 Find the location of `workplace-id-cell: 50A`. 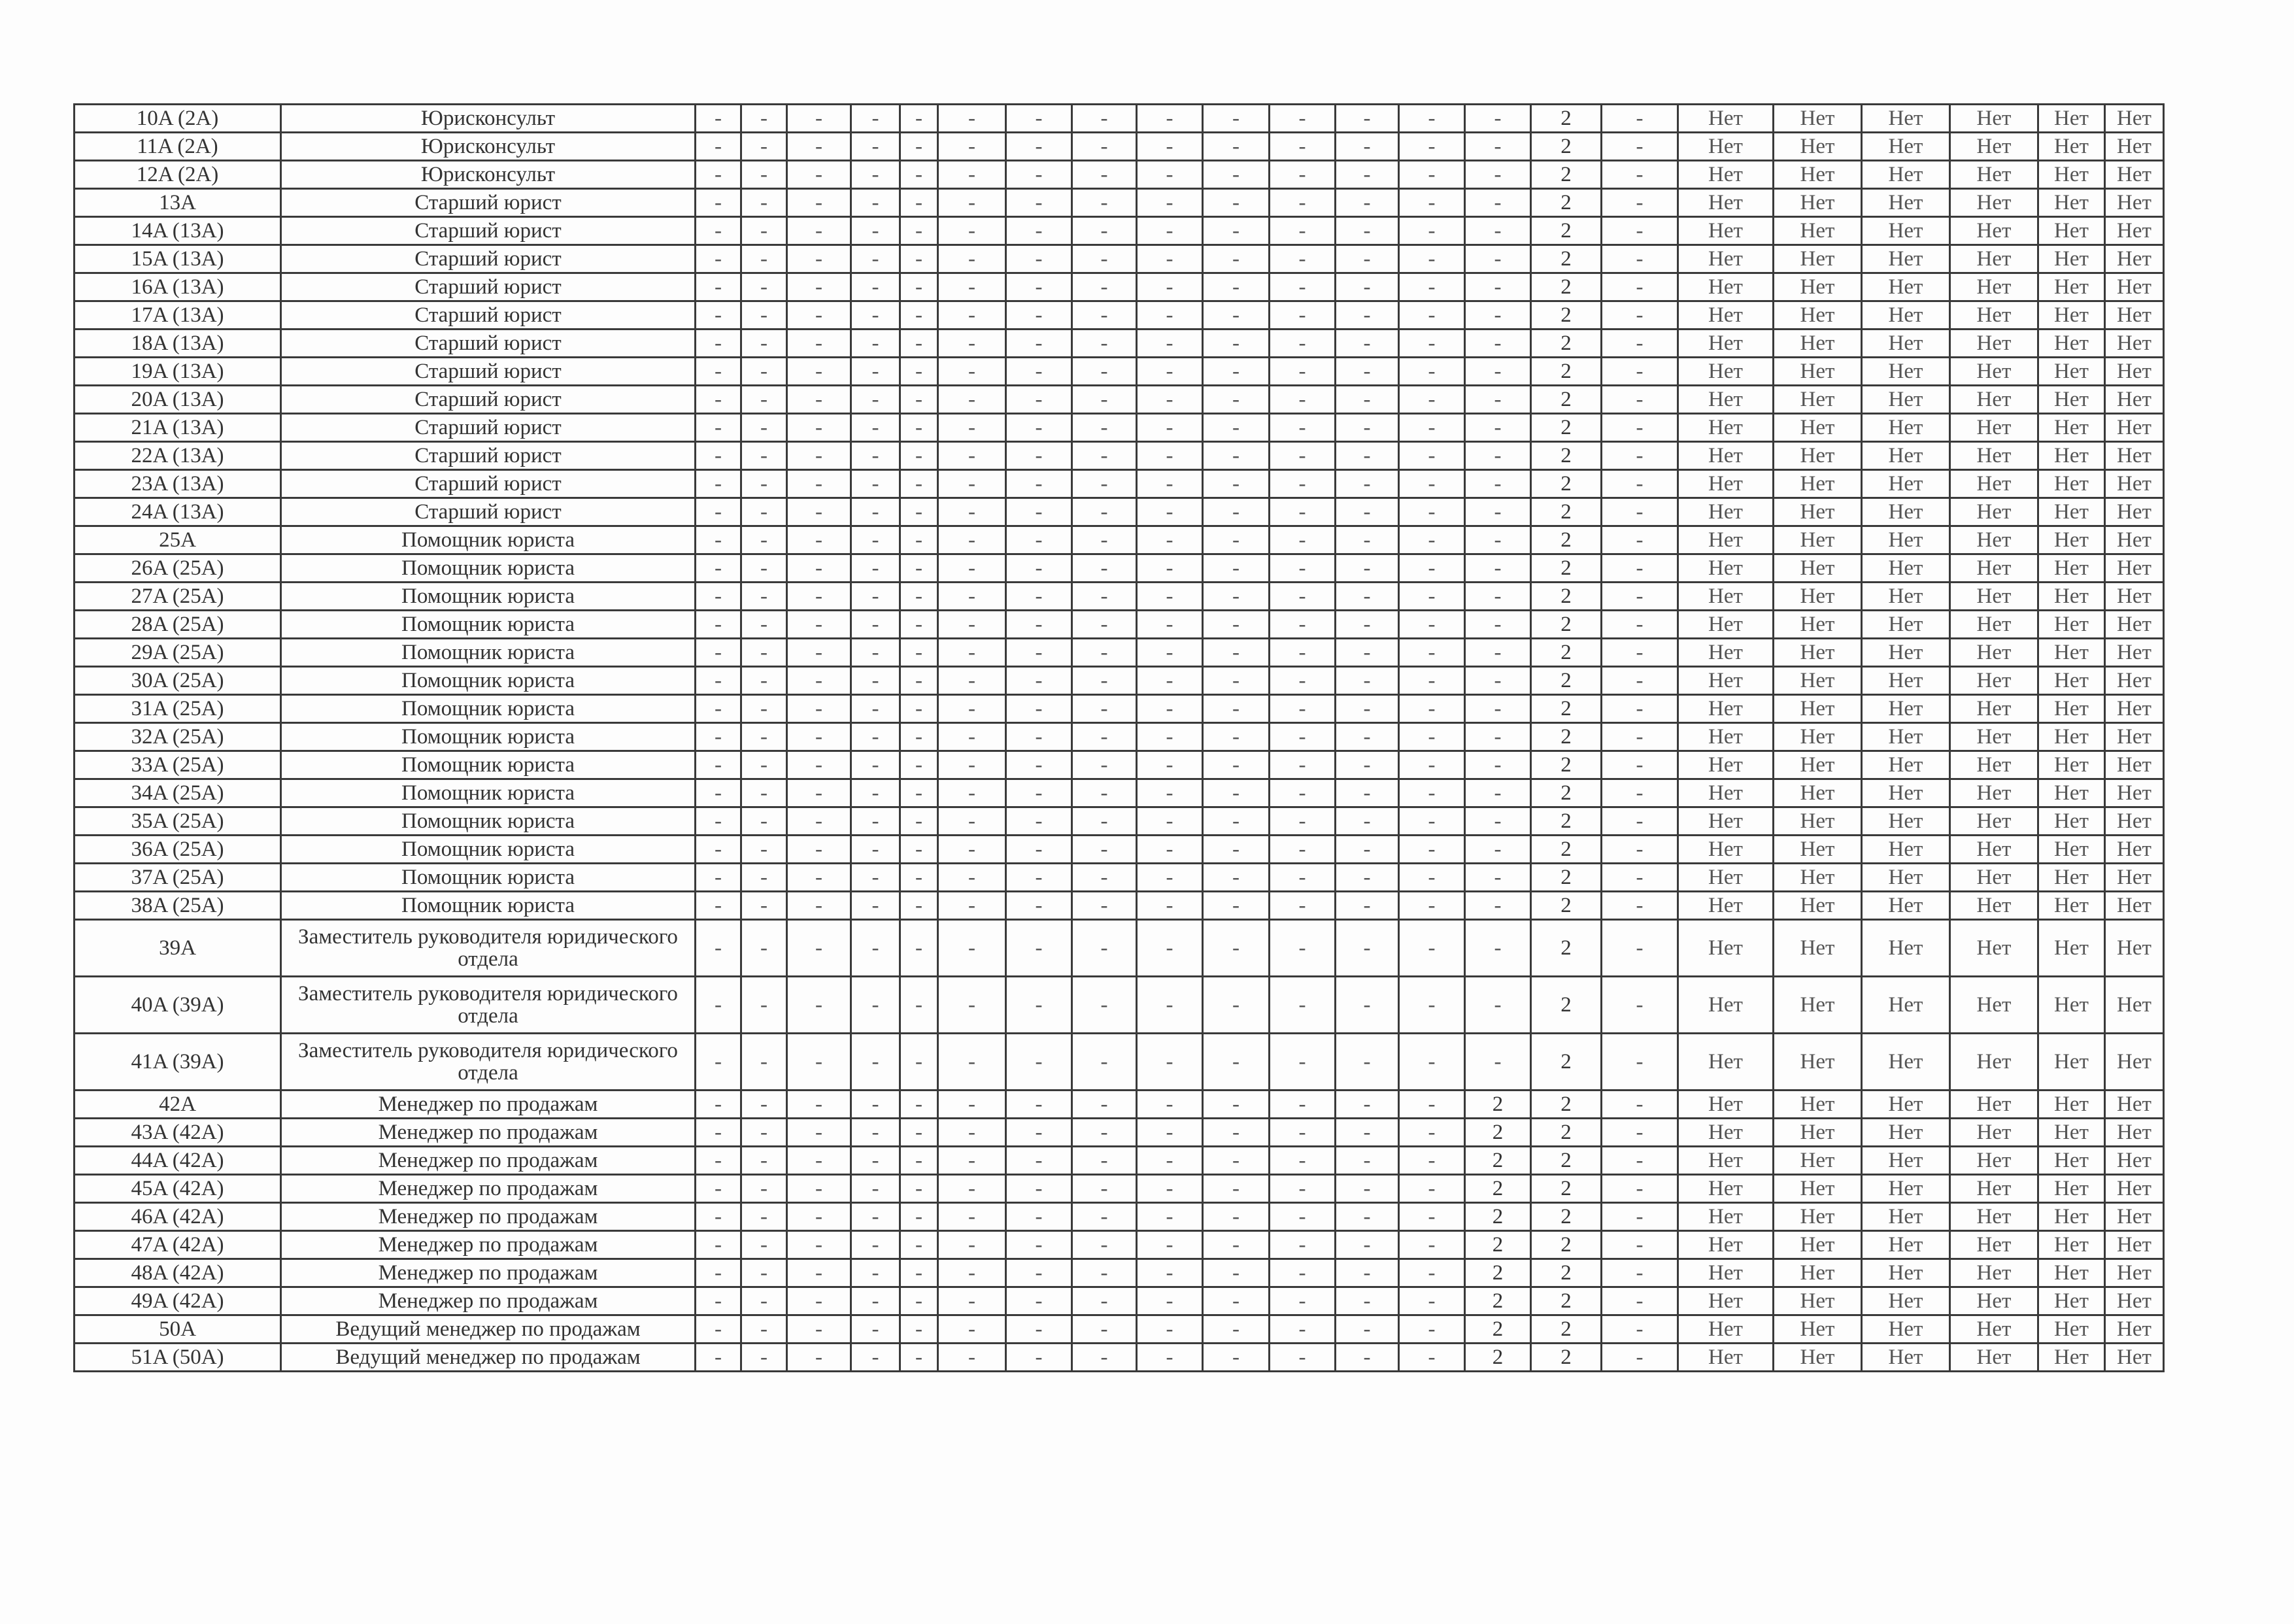

workplace-id-cell: 50A is located at coordinates (177, 1329).